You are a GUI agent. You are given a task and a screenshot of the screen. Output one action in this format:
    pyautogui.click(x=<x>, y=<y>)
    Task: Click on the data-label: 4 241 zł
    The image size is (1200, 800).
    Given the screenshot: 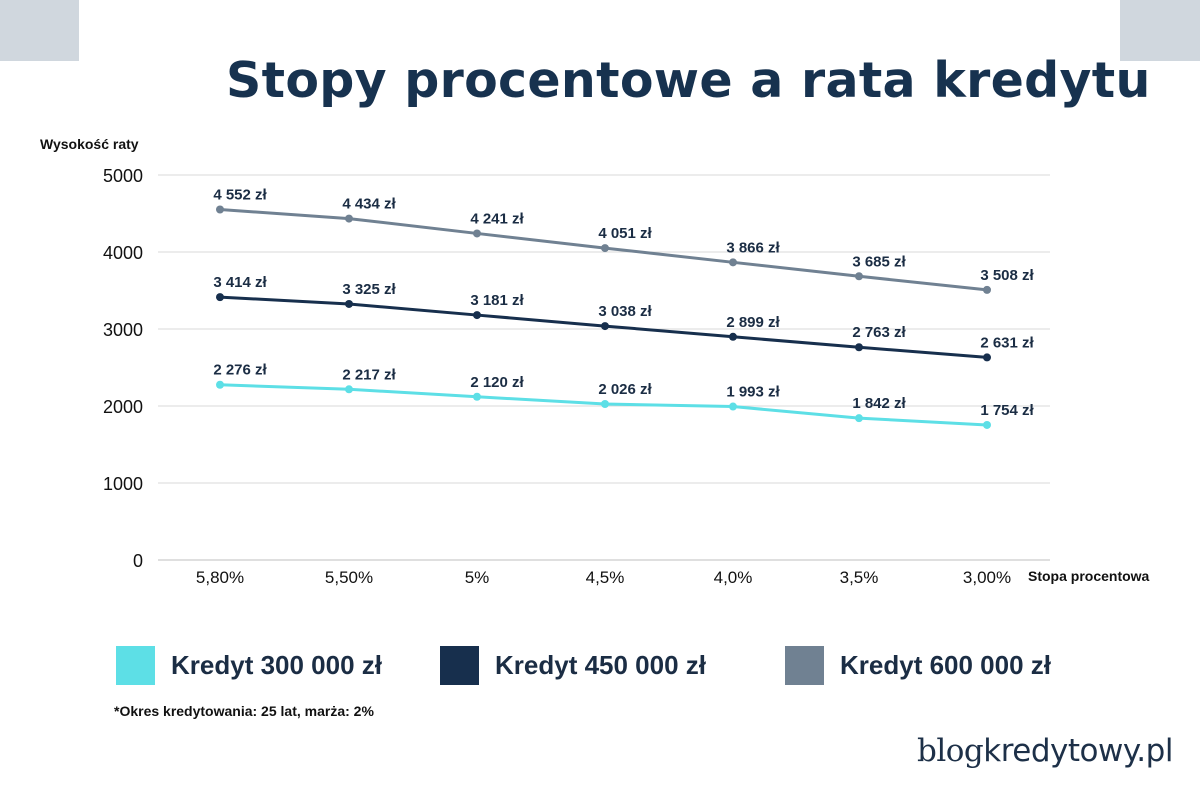 What is the action you would take?
    pyautogui.click(x=497, y=218)
    